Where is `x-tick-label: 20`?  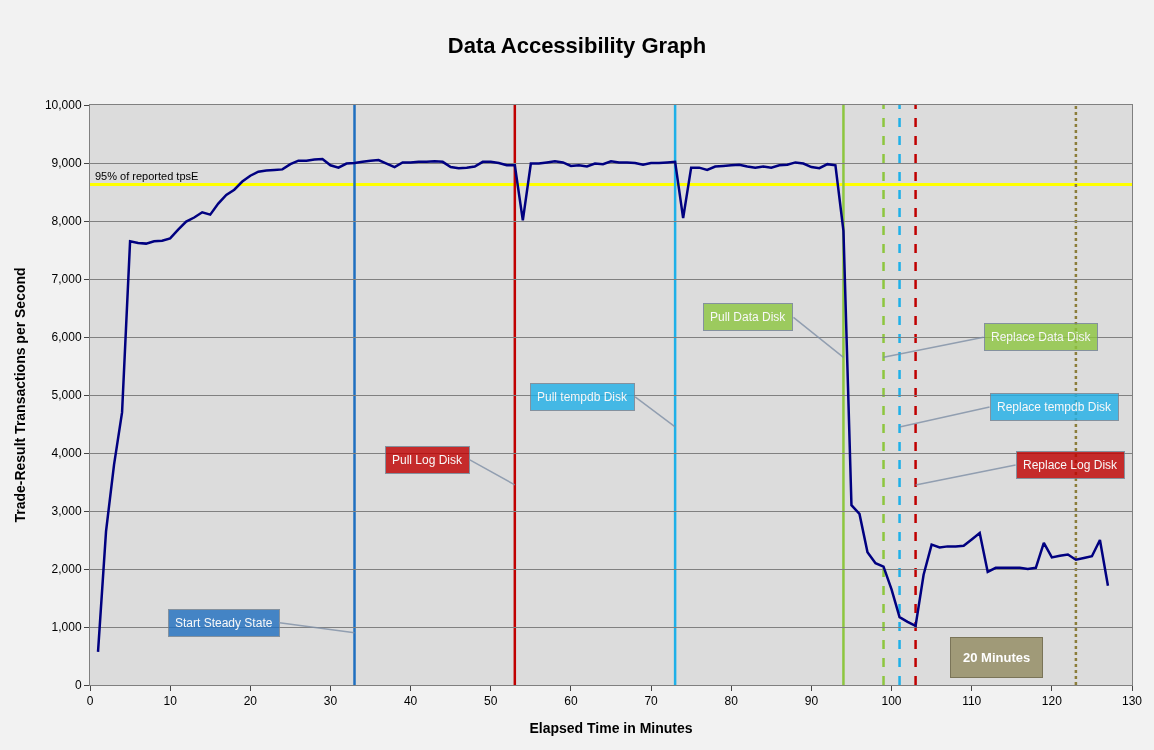 x-tick-label: 20 is located at coordinates (250, 701).